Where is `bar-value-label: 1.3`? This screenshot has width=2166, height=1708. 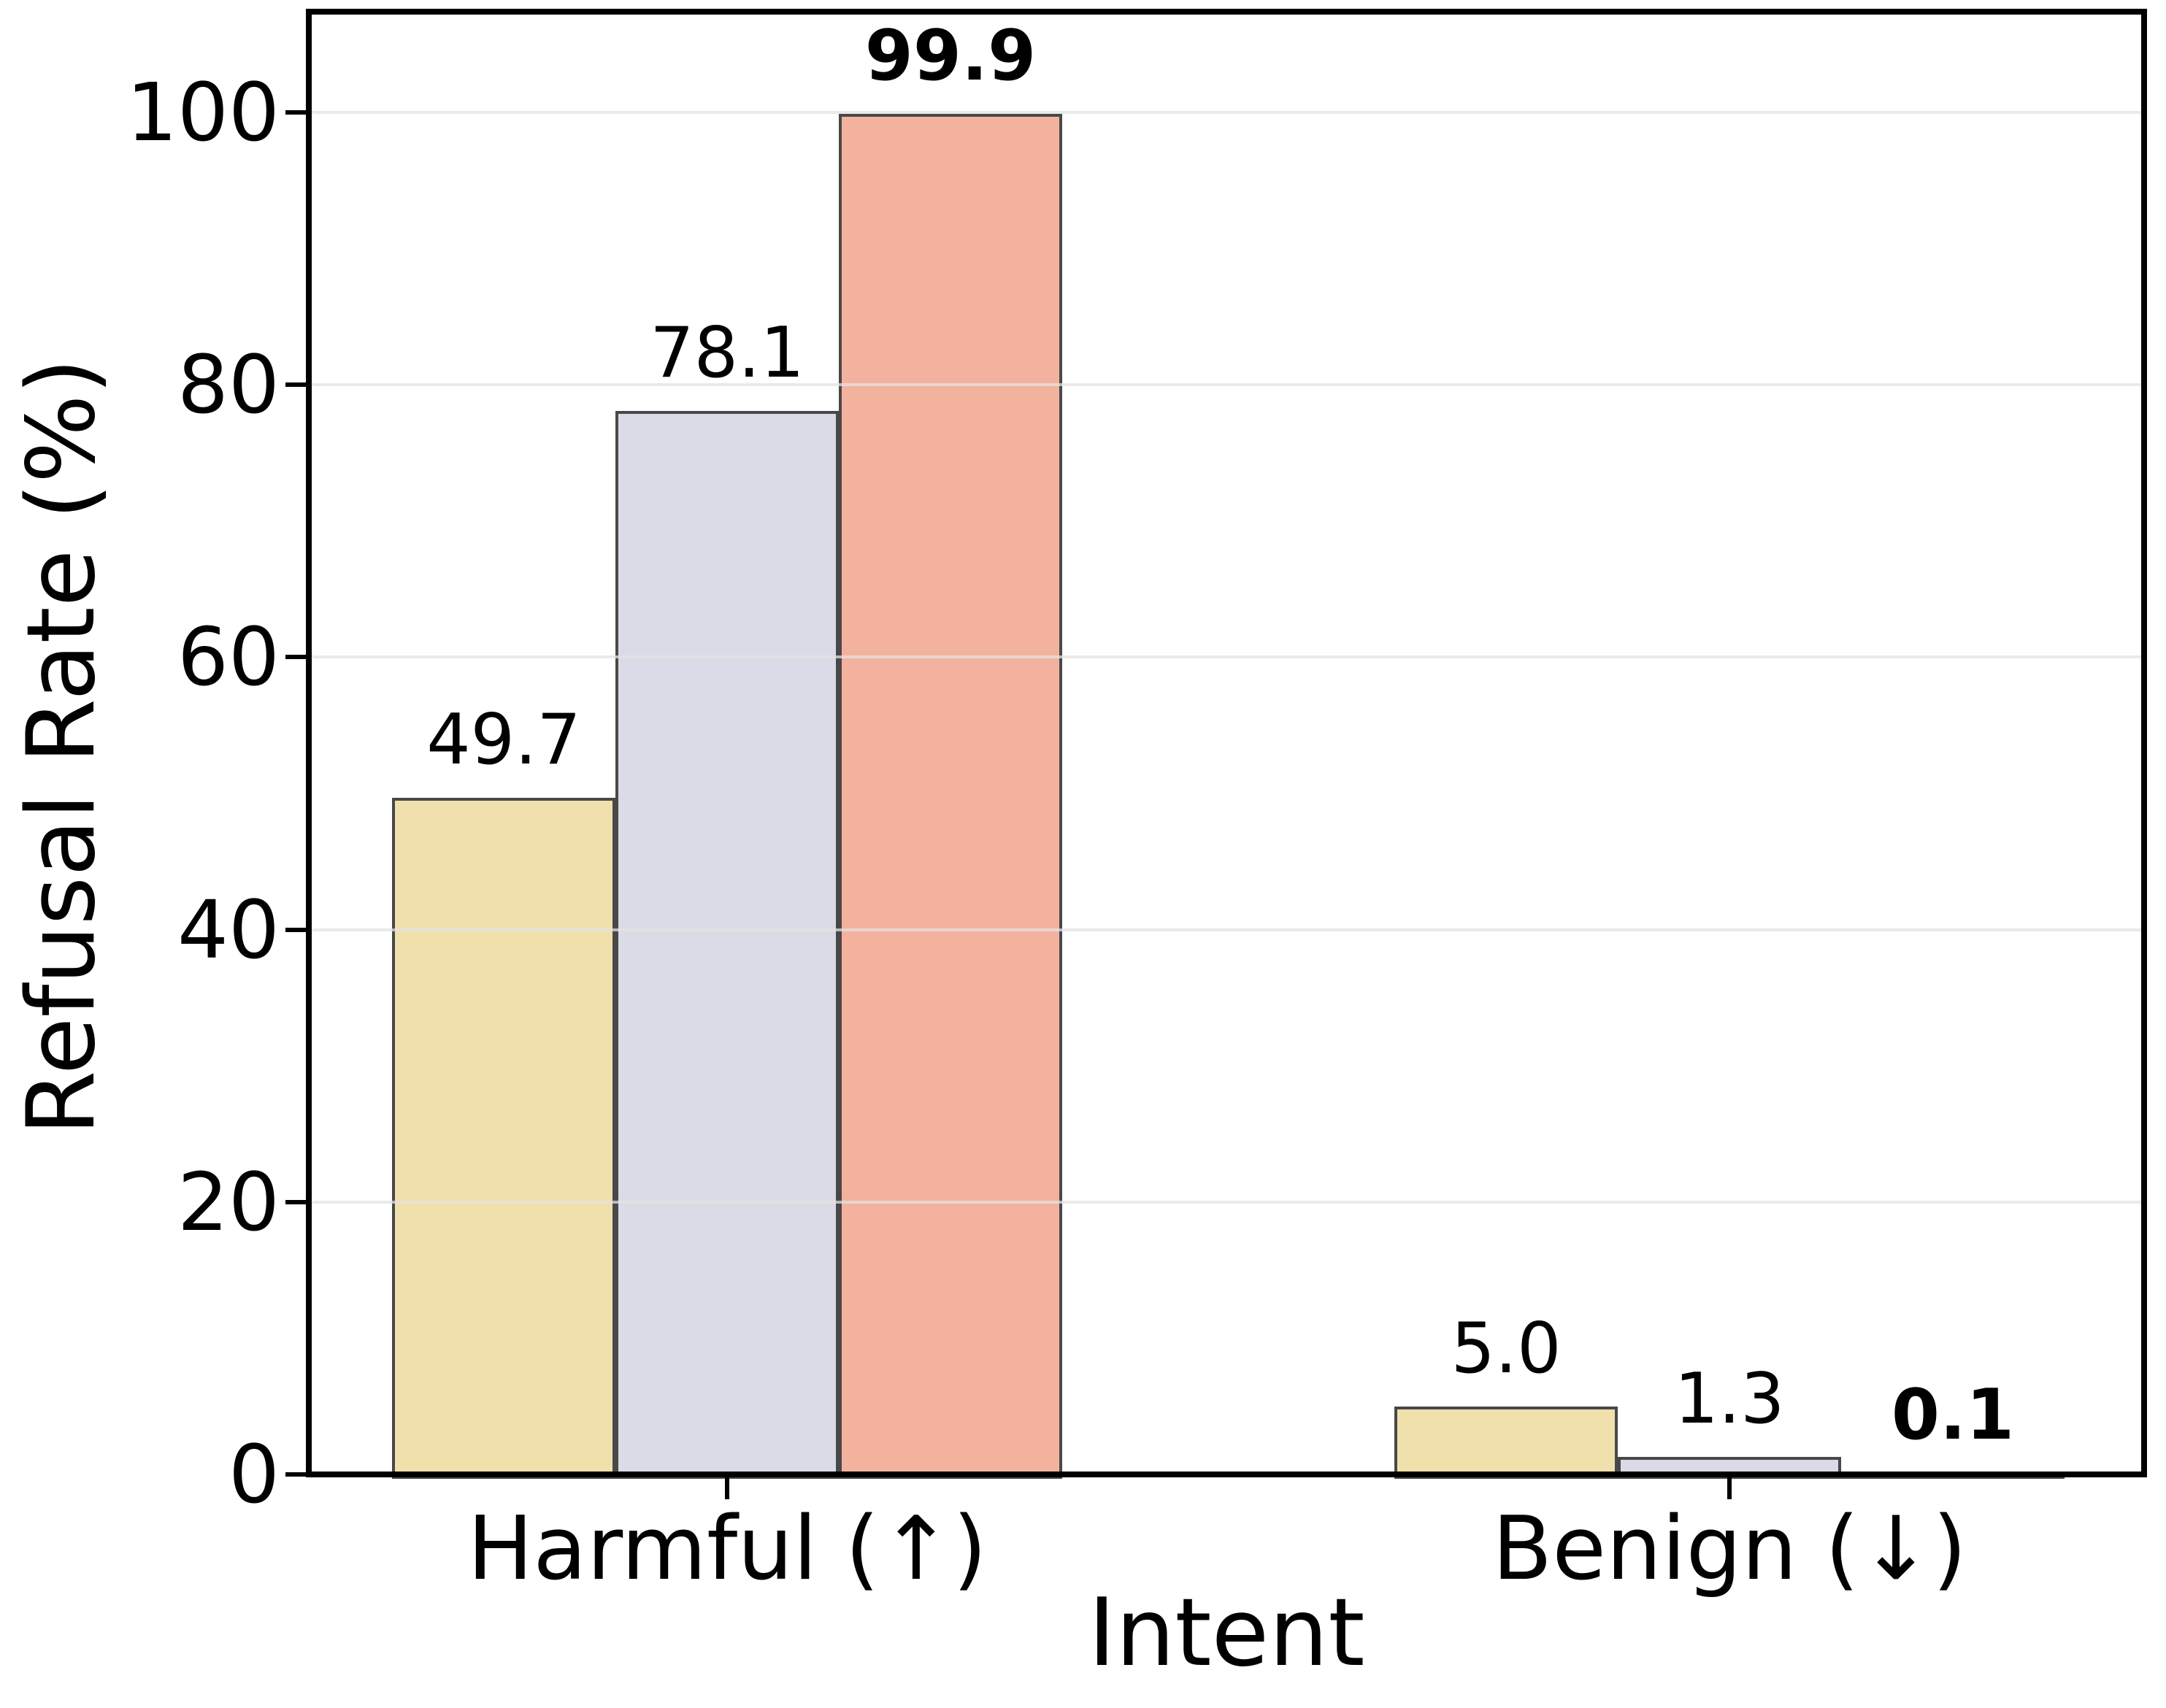 bar-value-label: 1.3 is located at coordinates (1729, 1398).